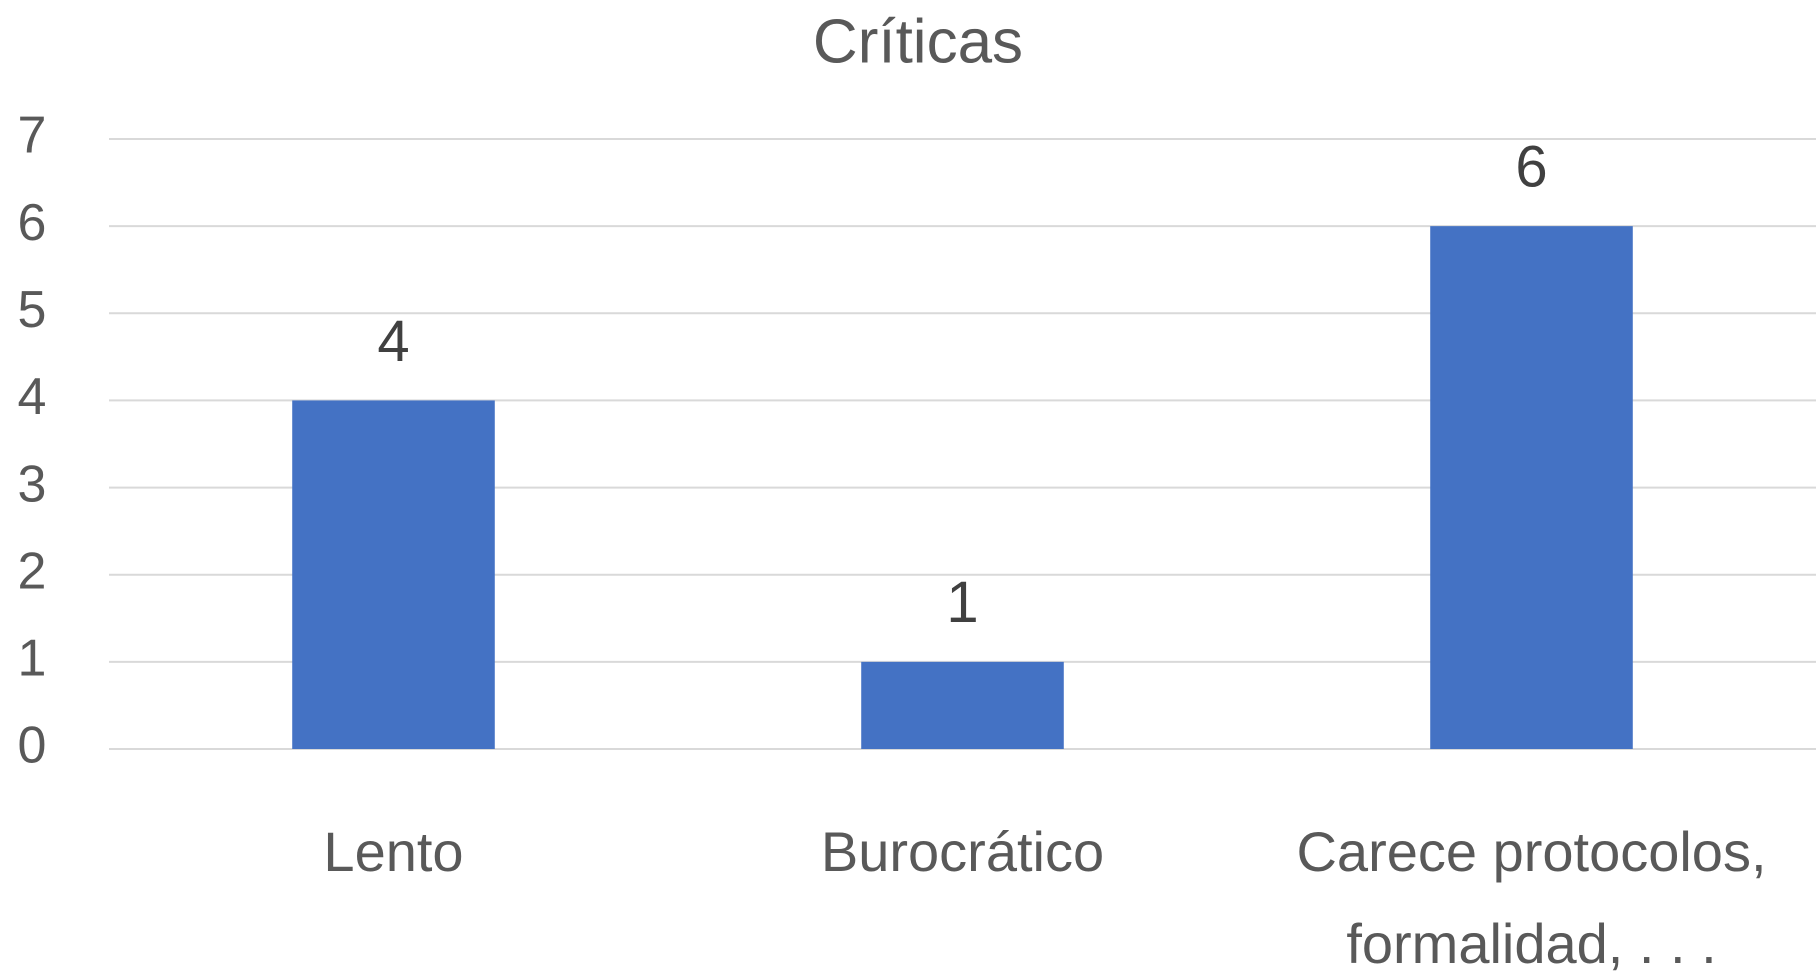  Describe the element at coordinates (918, 41) in the screenshot. I see `chart-title: Críticas` at that location.